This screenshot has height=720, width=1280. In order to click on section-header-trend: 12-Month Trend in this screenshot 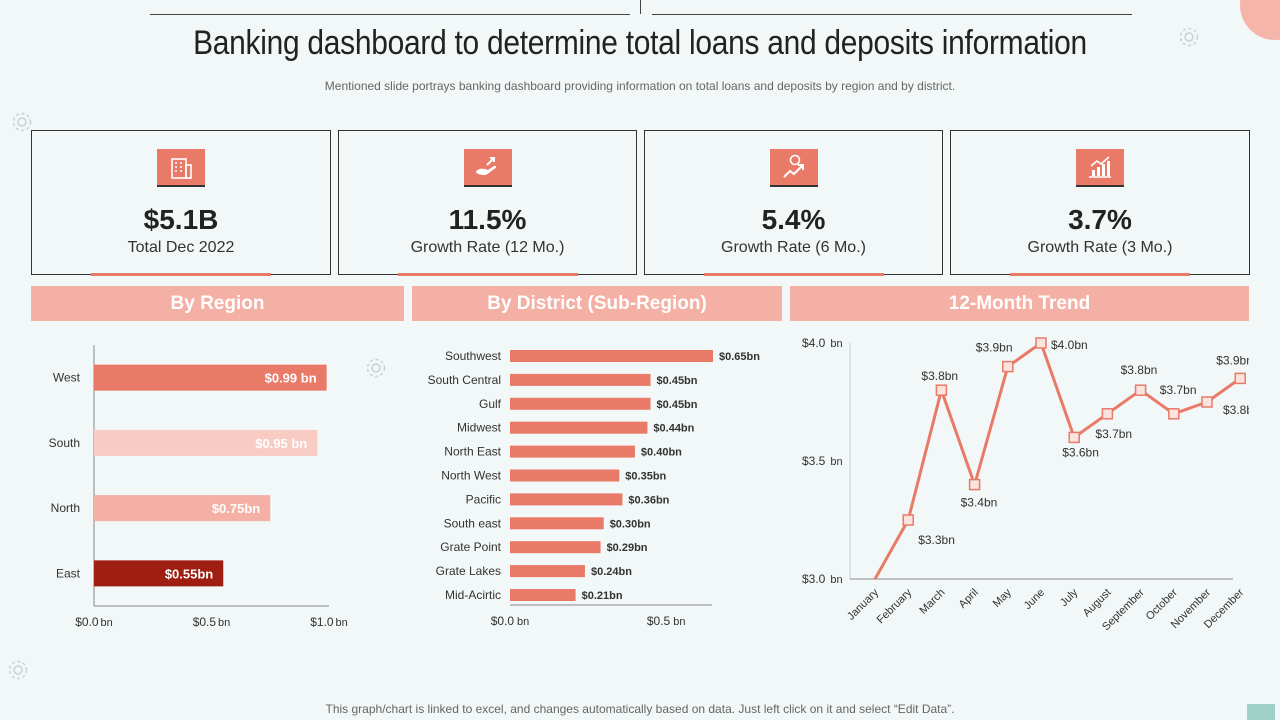, I will do `click(1019, 303)`.